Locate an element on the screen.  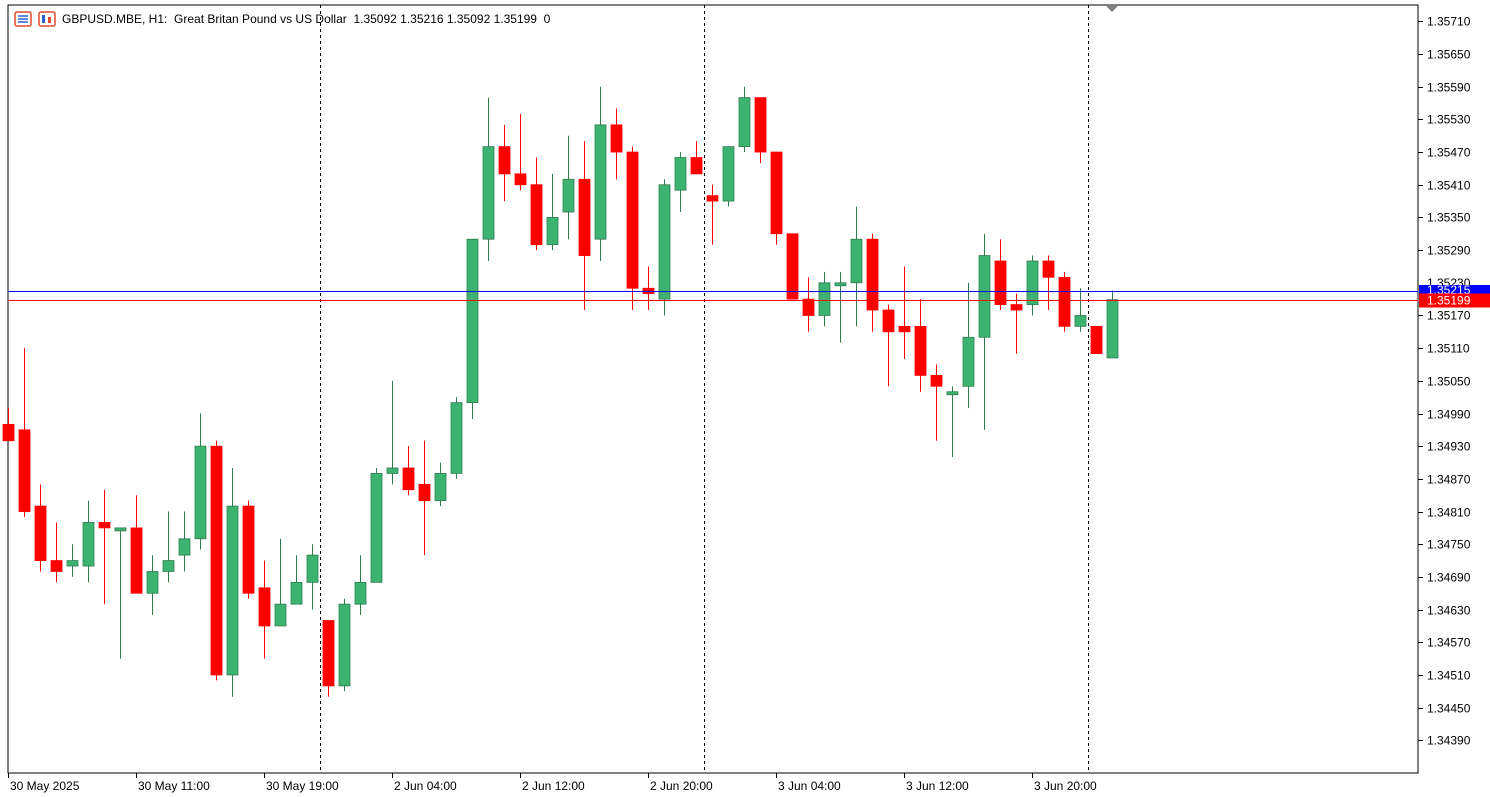
y-tick-label: 1.35530 is located at coordinates (1449, 120).